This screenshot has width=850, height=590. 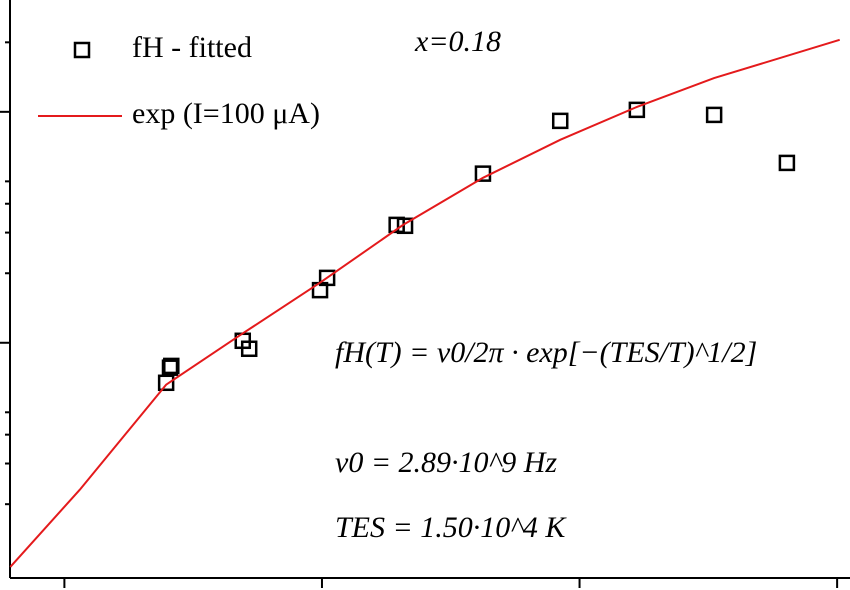 What do you see at coordinates (446, 462) in the screenshot?
I see `formula: ν0 = 2.89·10^9 Hz` at bounding box center [446, 462].